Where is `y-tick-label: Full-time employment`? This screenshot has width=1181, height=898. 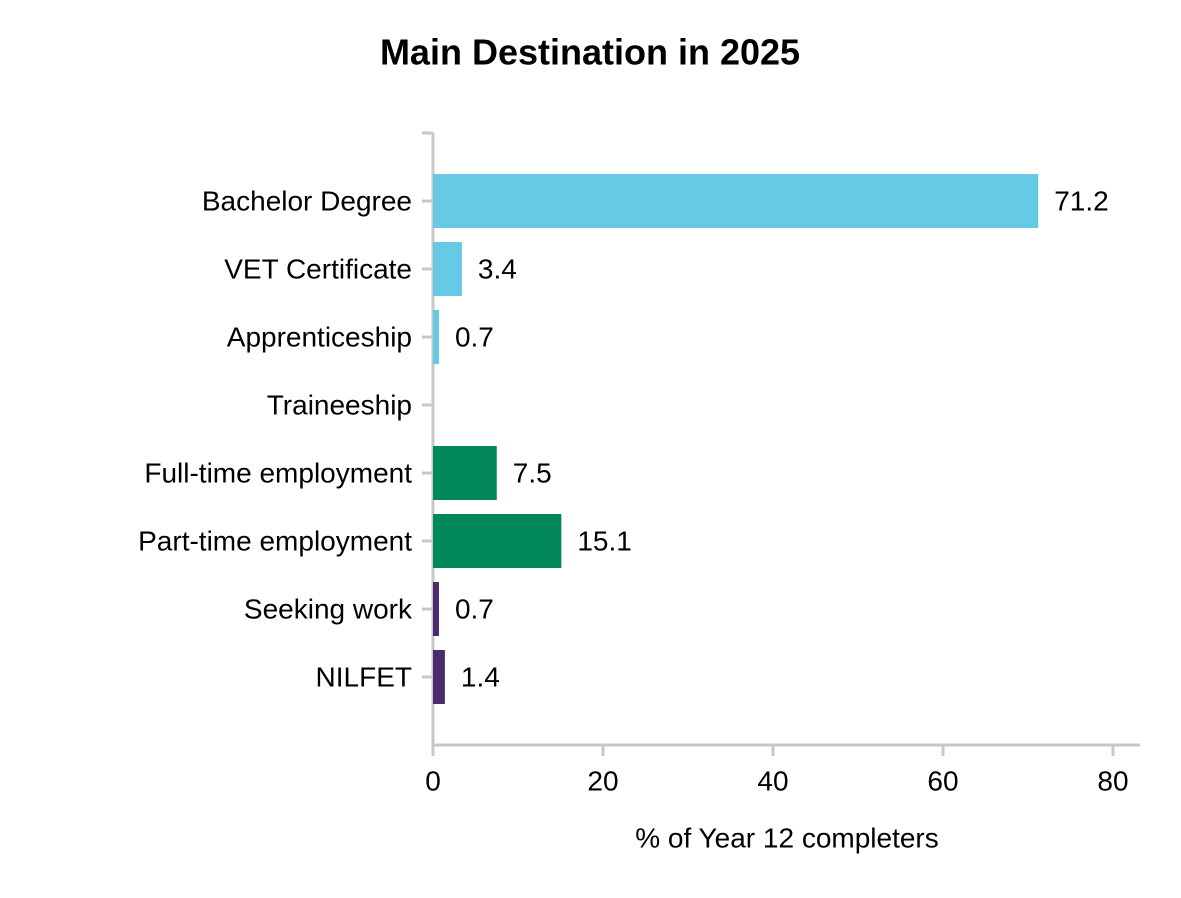 y-tick-label: Full-time employment is located at coordinates (278, 472).